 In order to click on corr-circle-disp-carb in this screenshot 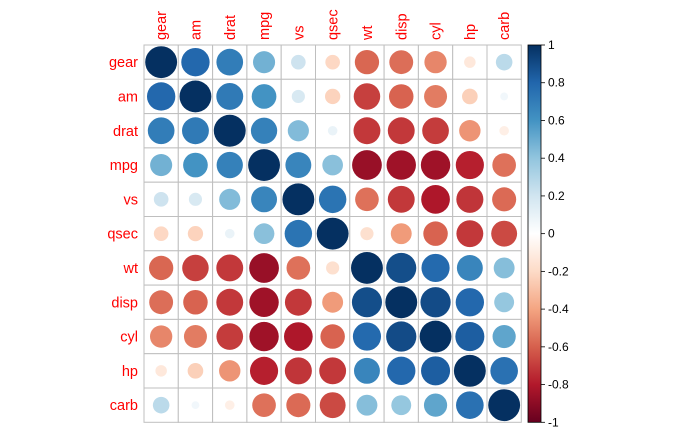, I will do `click(504, 302)`.